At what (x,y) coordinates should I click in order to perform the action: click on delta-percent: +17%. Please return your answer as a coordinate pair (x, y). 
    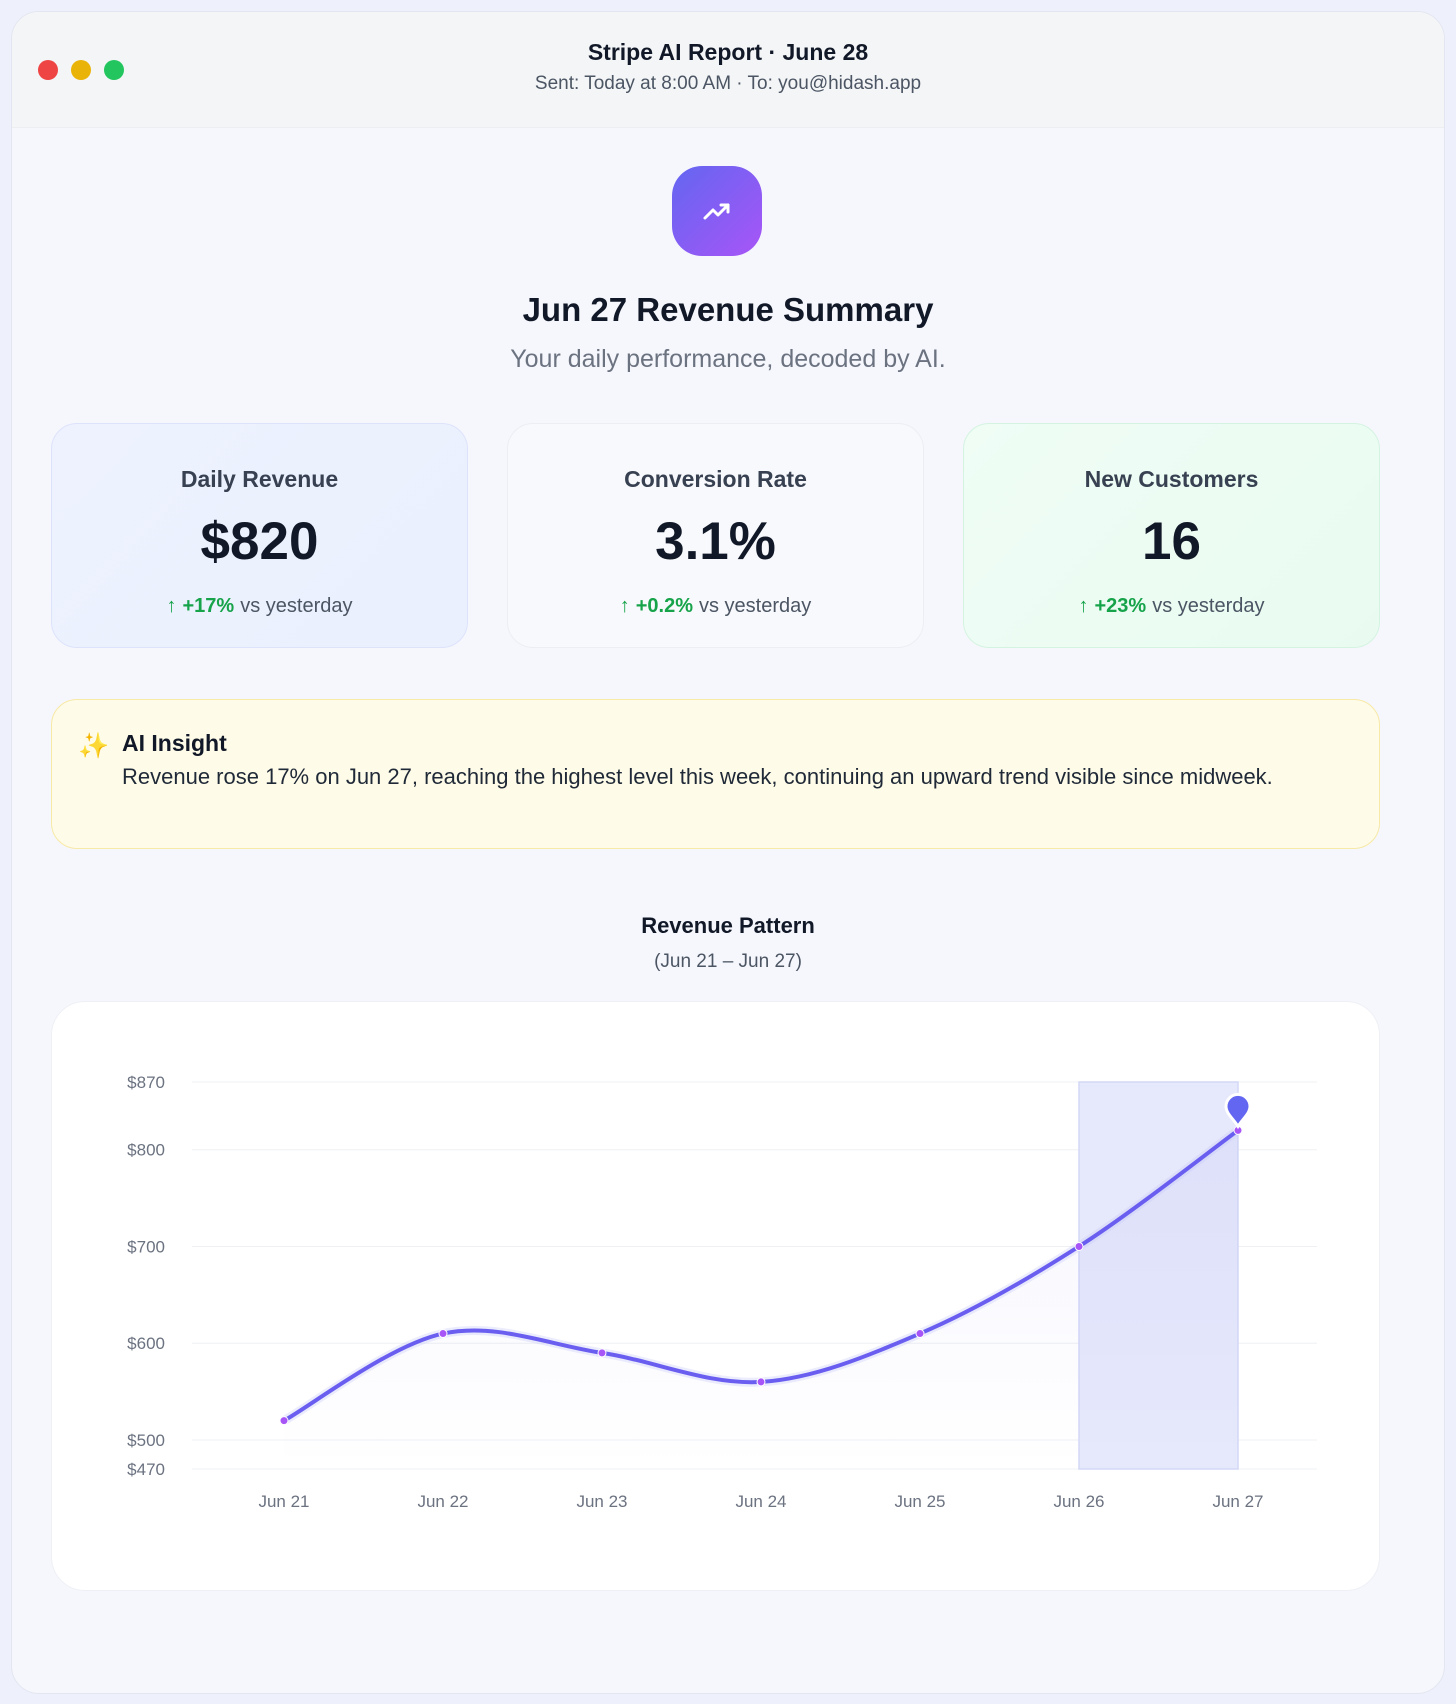
    Looking at the image, I should click on (208, 606).